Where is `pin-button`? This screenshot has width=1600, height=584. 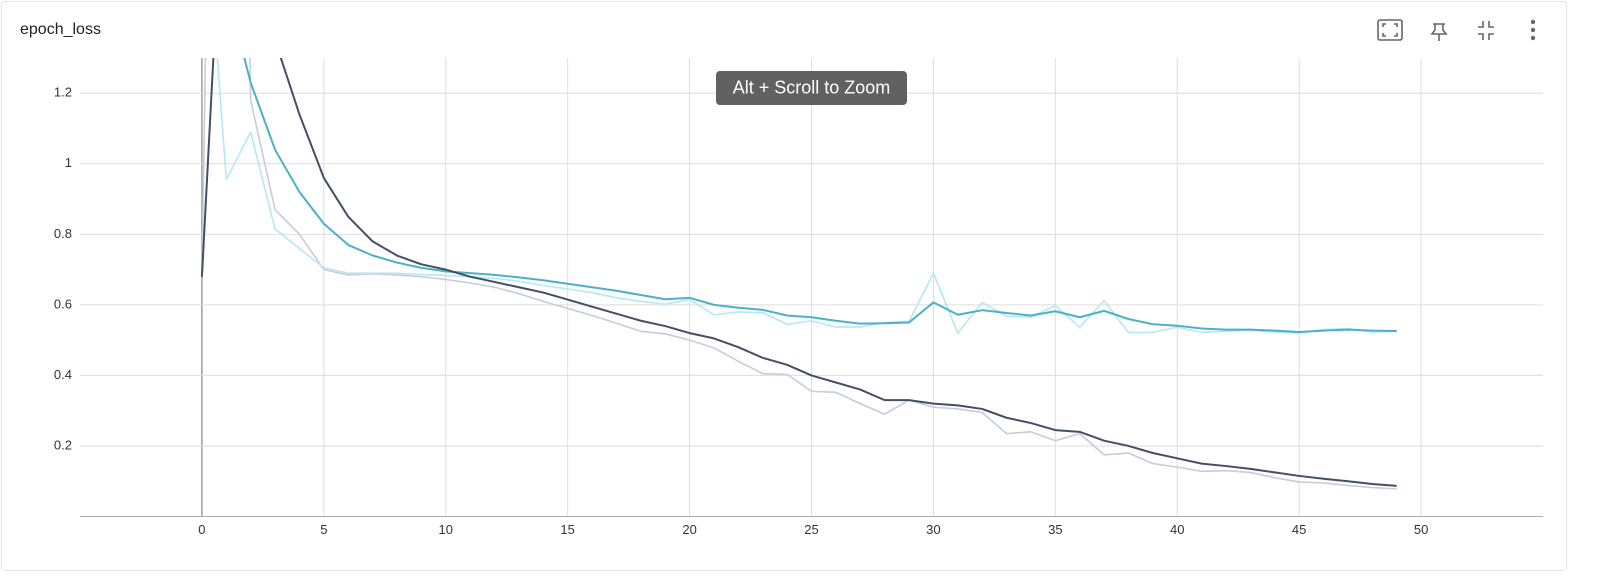 pin-button is located at coordinates (1439, 32).